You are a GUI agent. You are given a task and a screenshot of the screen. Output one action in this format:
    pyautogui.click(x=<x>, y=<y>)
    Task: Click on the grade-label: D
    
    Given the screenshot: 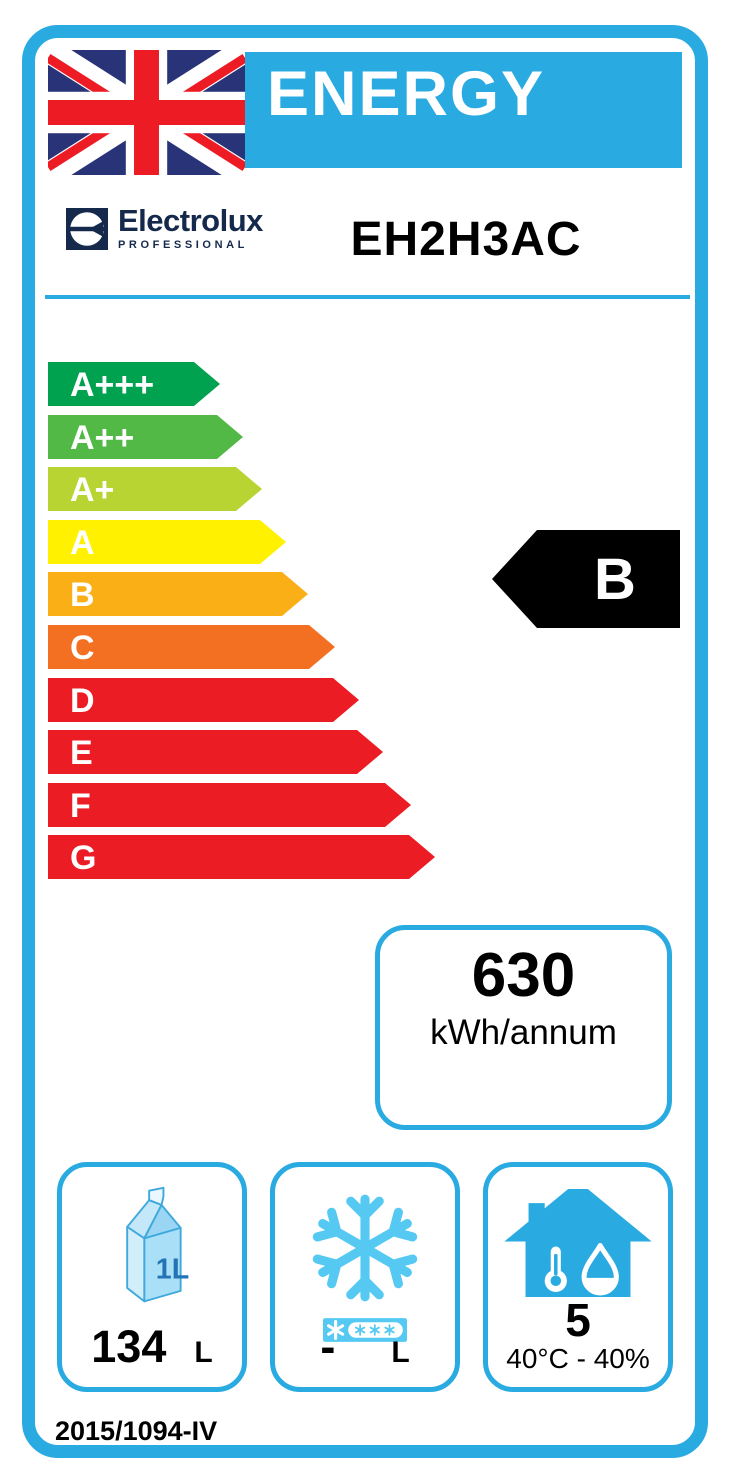 What is the action you would take?
    pyautogui.click(x=82, y=700)
    